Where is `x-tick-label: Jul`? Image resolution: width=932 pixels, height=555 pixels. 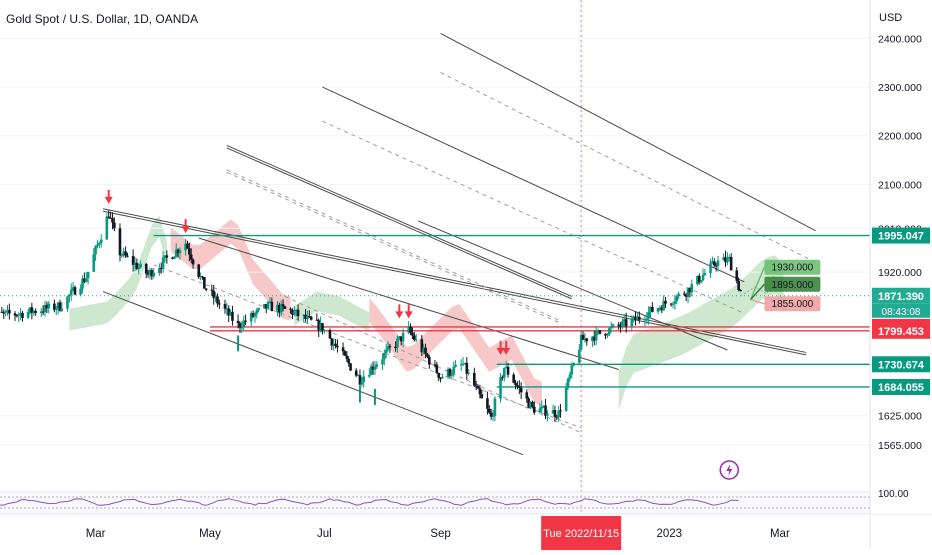 x-tick-label: Jul is located at coordinates (324, 534).